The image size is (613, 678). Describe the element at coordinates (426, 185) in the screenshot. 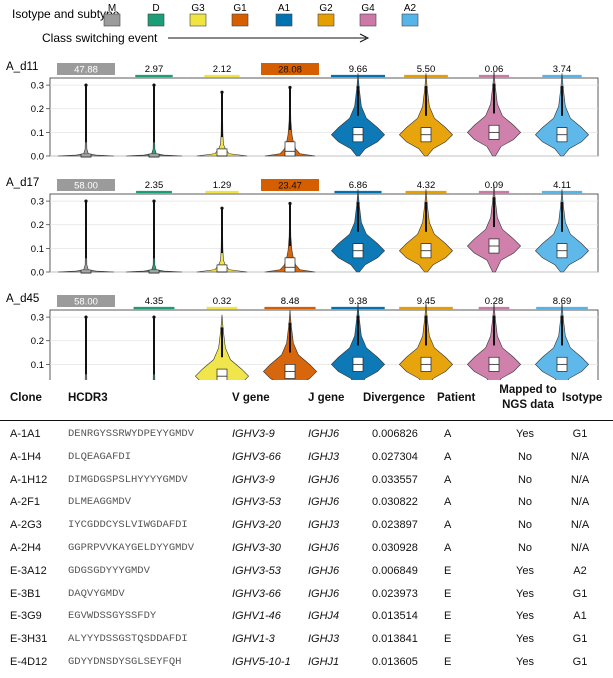

I see `percentage-label-G2: 4.32` at that location.